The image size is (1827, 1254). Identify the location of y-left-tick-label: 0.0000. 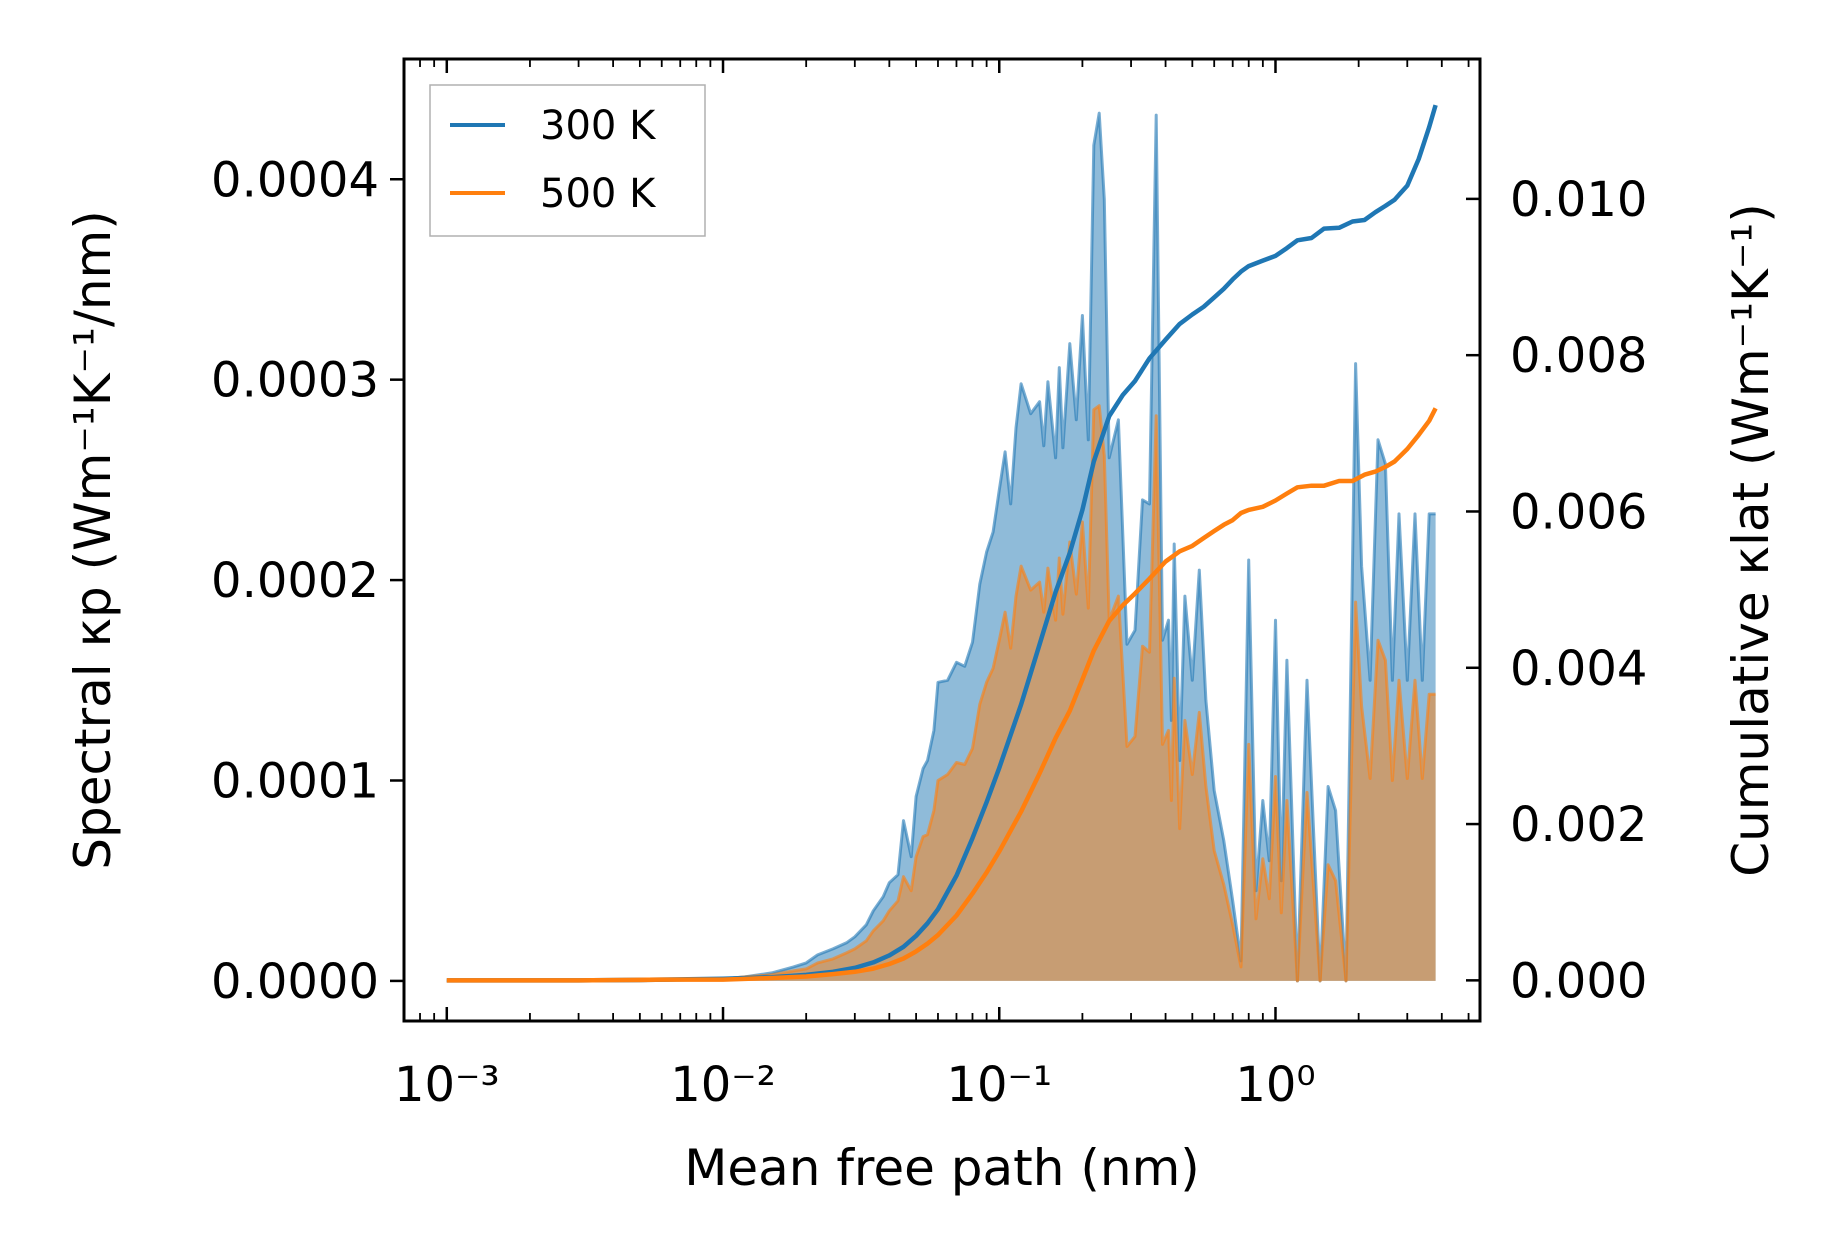
(295, 982).